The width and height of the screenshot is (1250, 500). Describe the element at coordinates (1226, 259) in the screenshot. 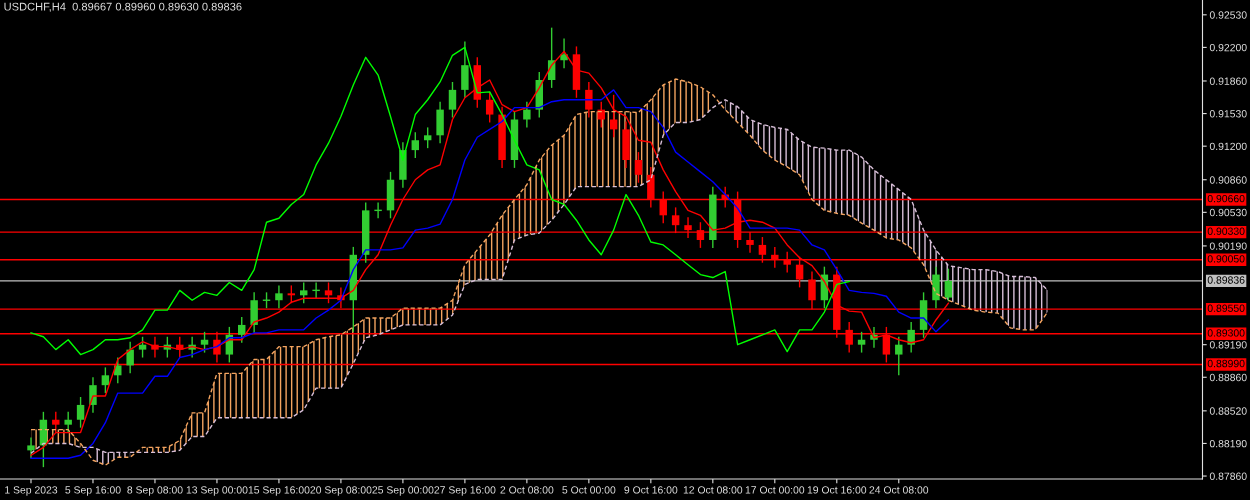

I see `ref-line-label: 0.90050` at that location.